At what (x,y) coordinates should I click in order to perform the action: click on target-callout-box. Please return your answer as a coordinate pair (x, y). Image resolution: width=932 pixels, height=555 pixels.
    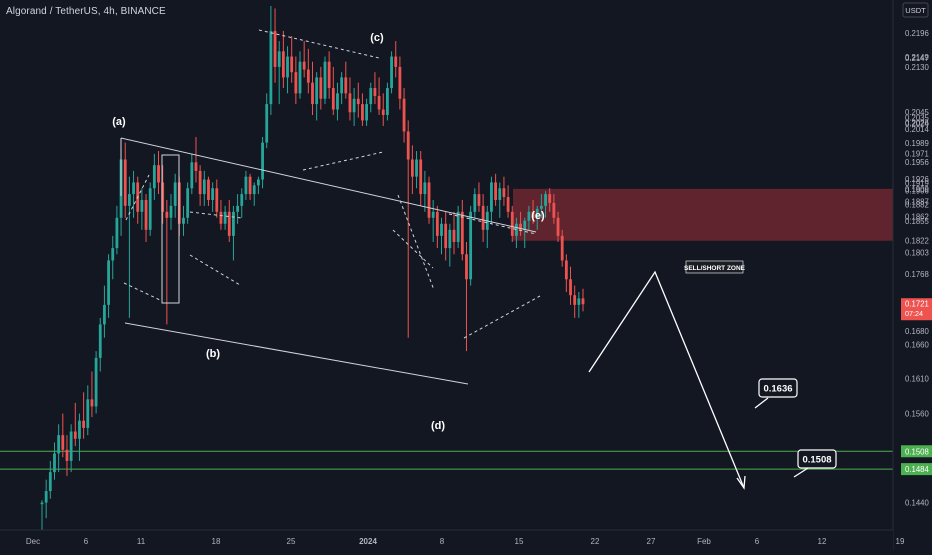
    Looking at the image, I should click on (817, 459).